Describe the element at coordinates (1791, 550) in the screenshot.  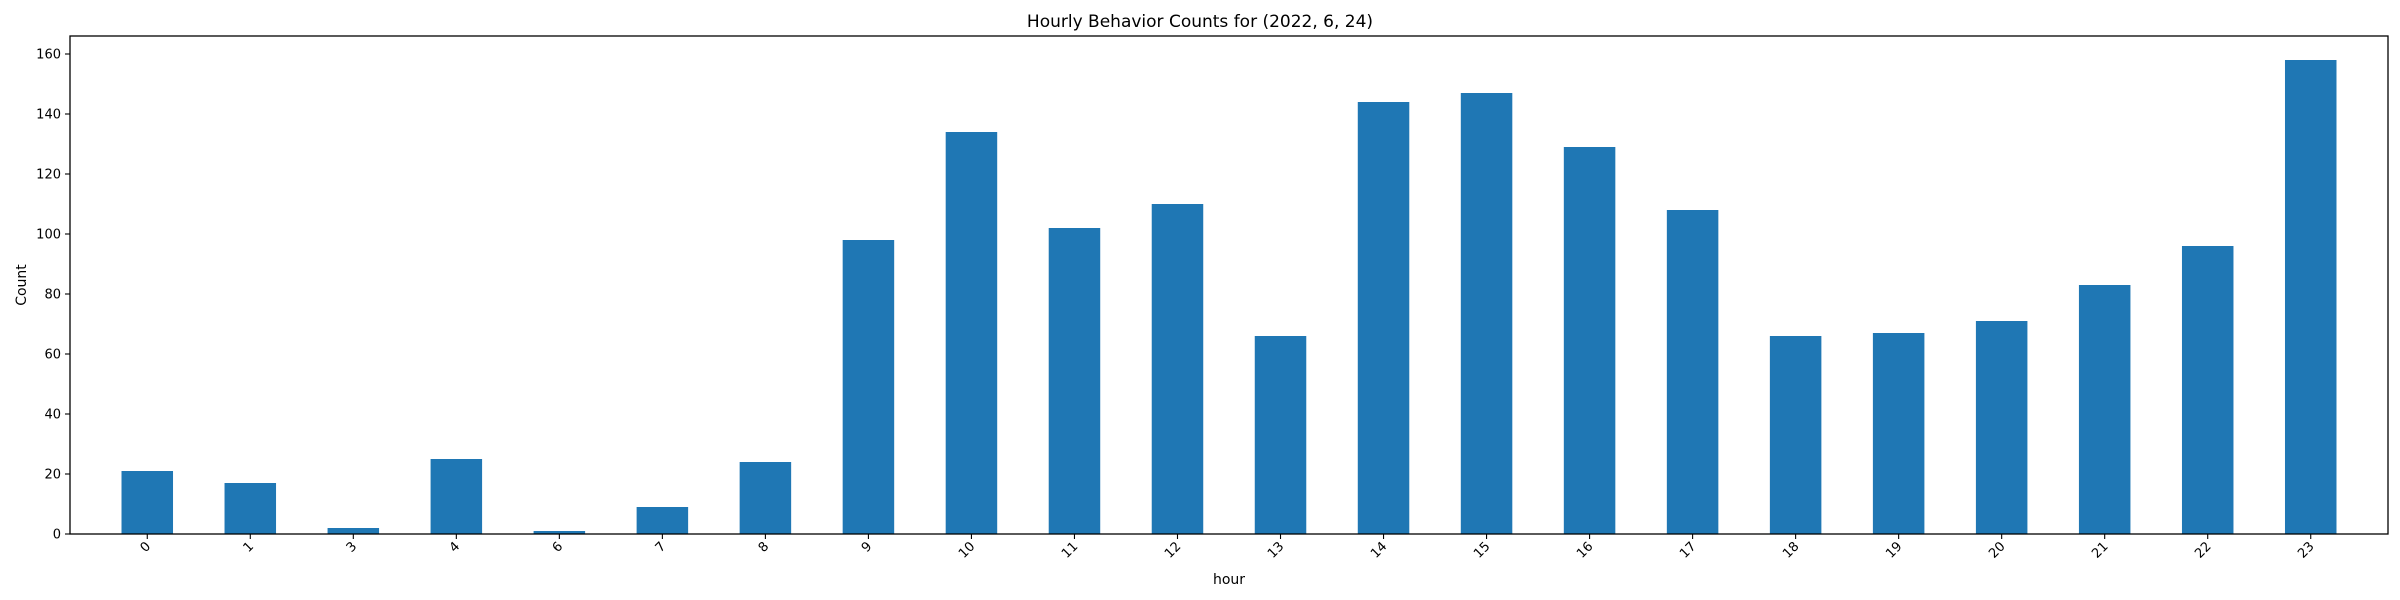
I see `x-tick-label-18: 18` at that location.